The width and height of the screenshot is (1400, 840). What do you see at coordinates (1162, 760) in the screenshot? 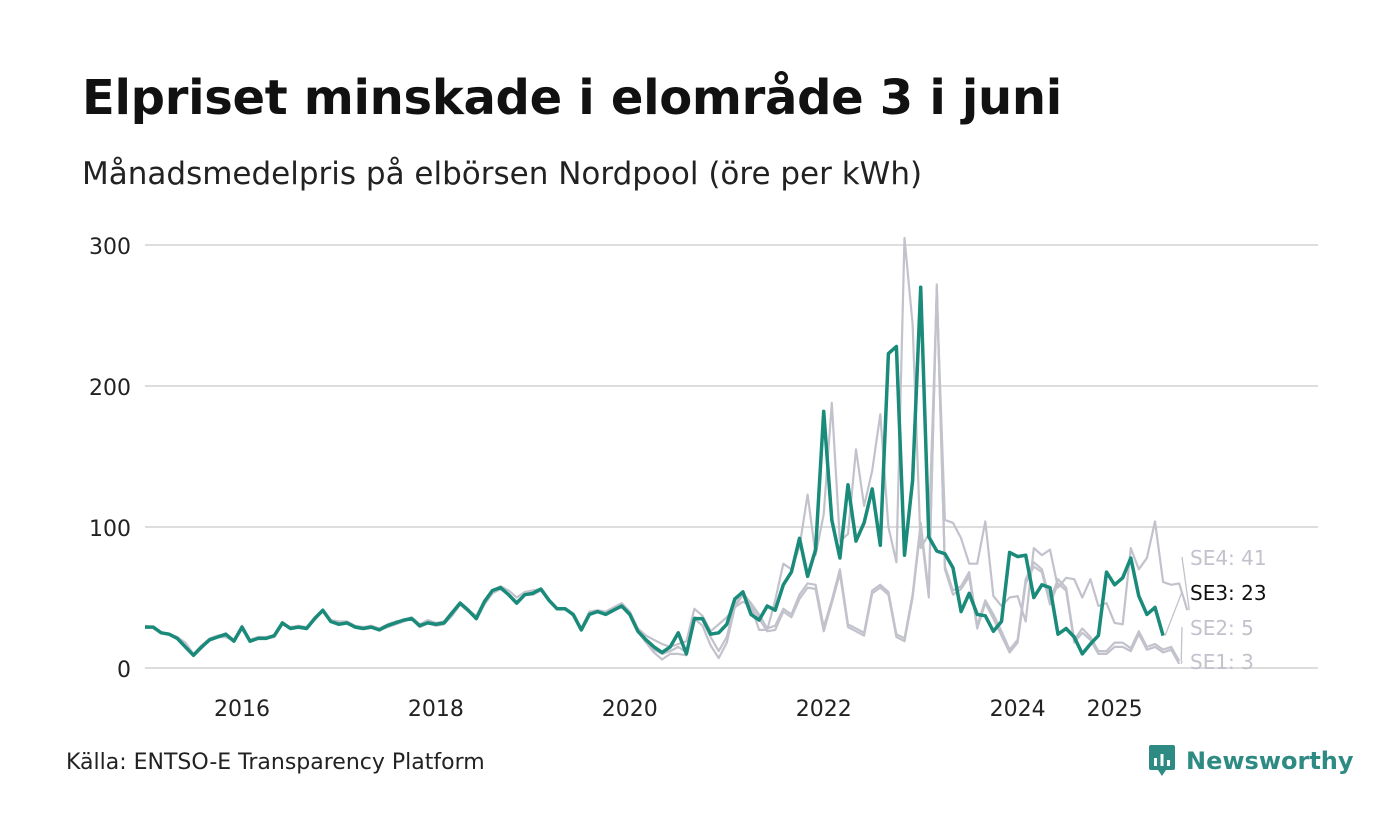
I see `newsworthy-logo-icon` at bounding box center [1162, 760].